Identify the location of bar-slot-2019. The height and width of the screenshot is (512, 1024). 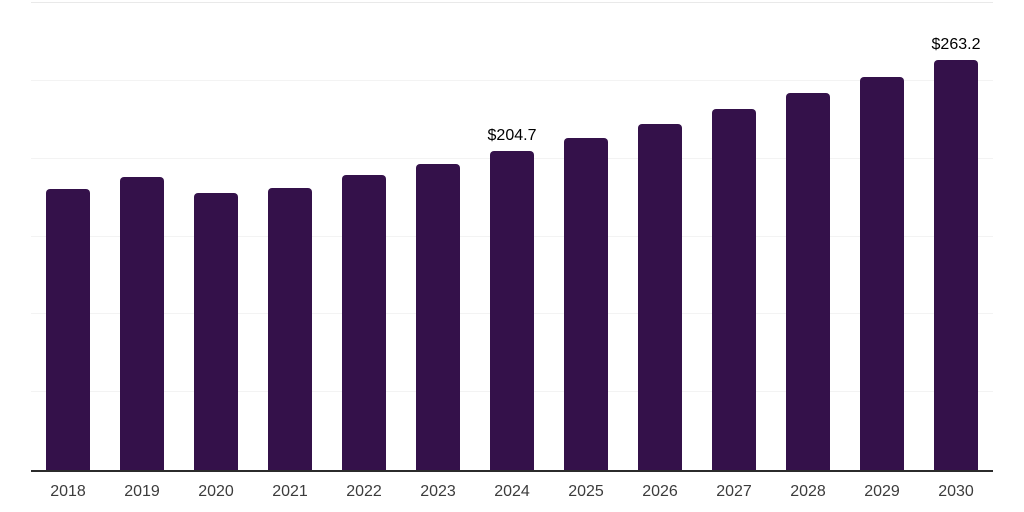
(142, 236).